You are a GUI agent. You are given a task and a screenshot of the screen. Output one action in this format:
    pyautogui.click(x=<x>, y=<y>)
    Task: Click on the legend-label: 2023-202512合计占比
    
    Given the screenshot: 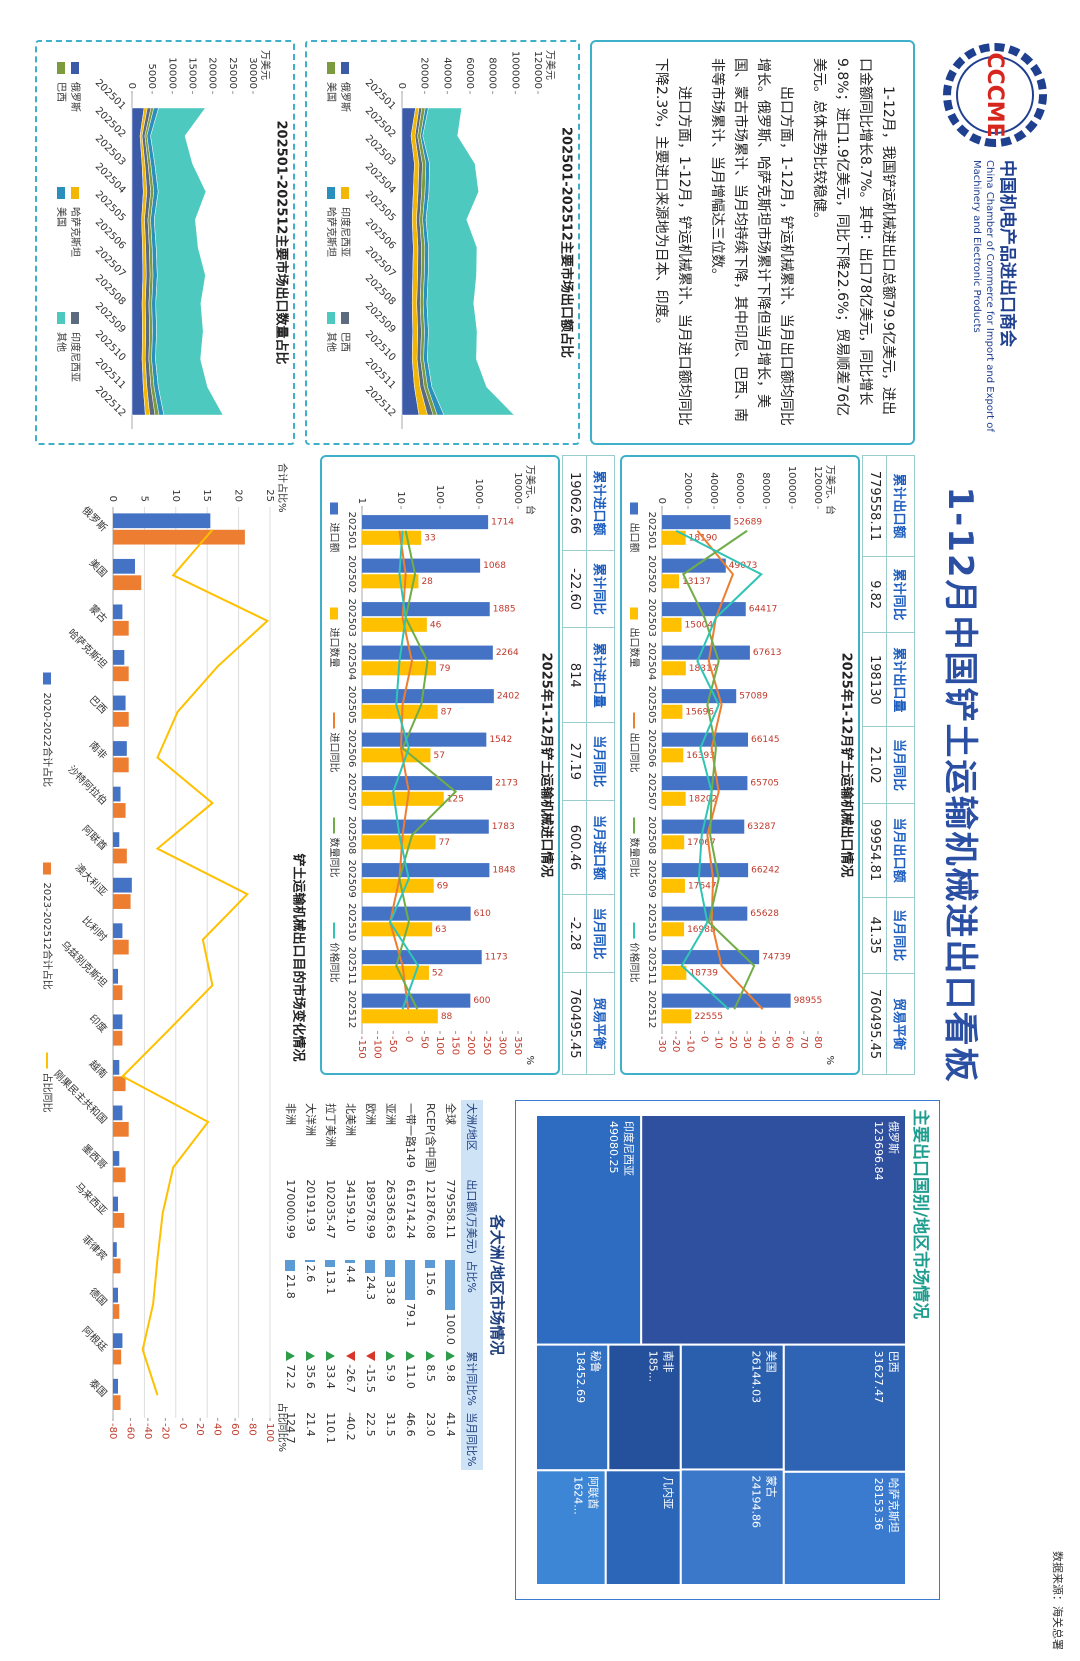 What is the action you would take?
    pyautogui.click(x=47, y=936)
    